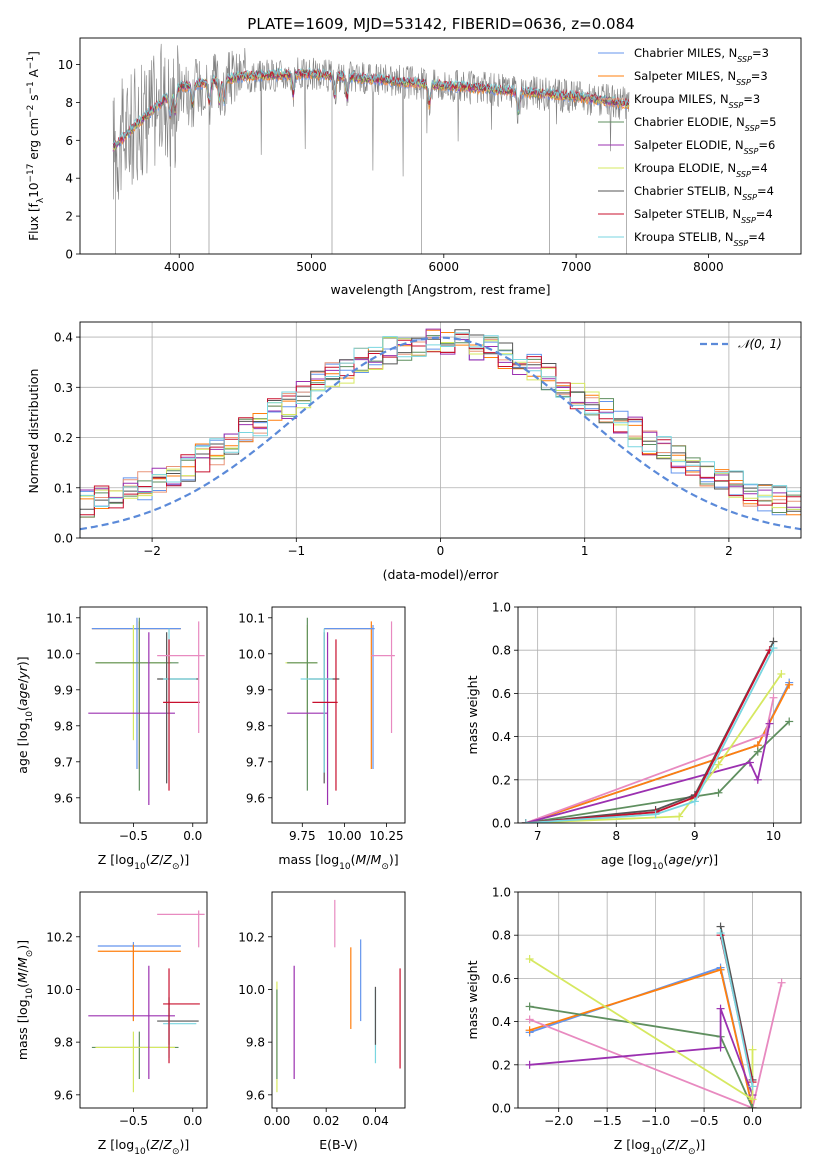  I want to click on y-tick-label: 4, so click(69, 179).